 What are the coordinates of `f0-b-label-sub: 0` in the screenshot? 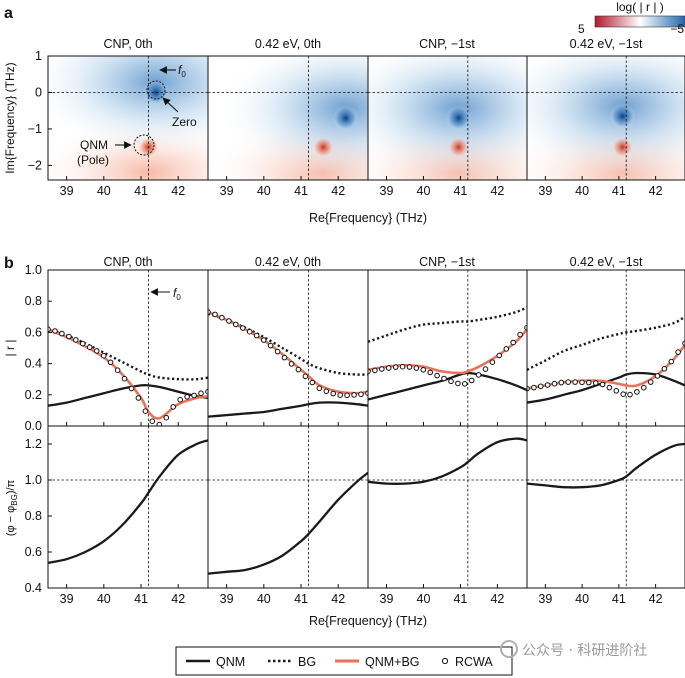 It's located at (178, 297).